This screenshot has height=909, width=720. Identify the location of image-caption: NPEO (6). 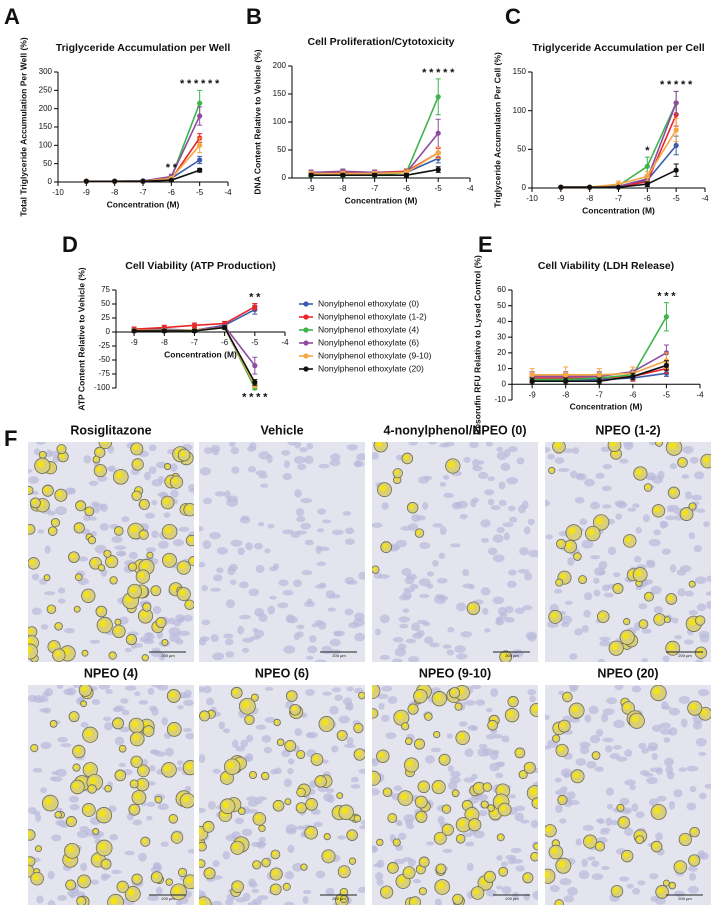
(282, 673).